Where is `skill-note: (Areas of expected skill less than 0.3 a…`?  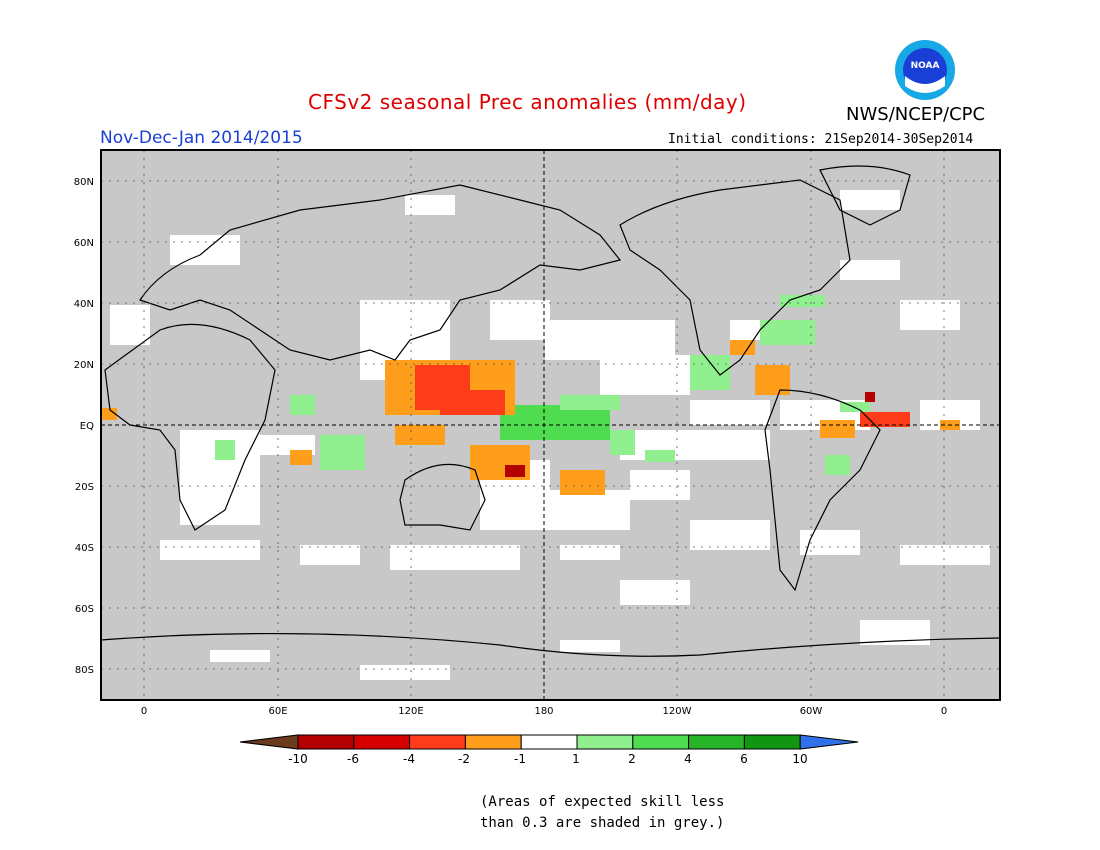 skill-note: (Areas of expected skill less than 0.3 a… is located at coordinates (602, 813).